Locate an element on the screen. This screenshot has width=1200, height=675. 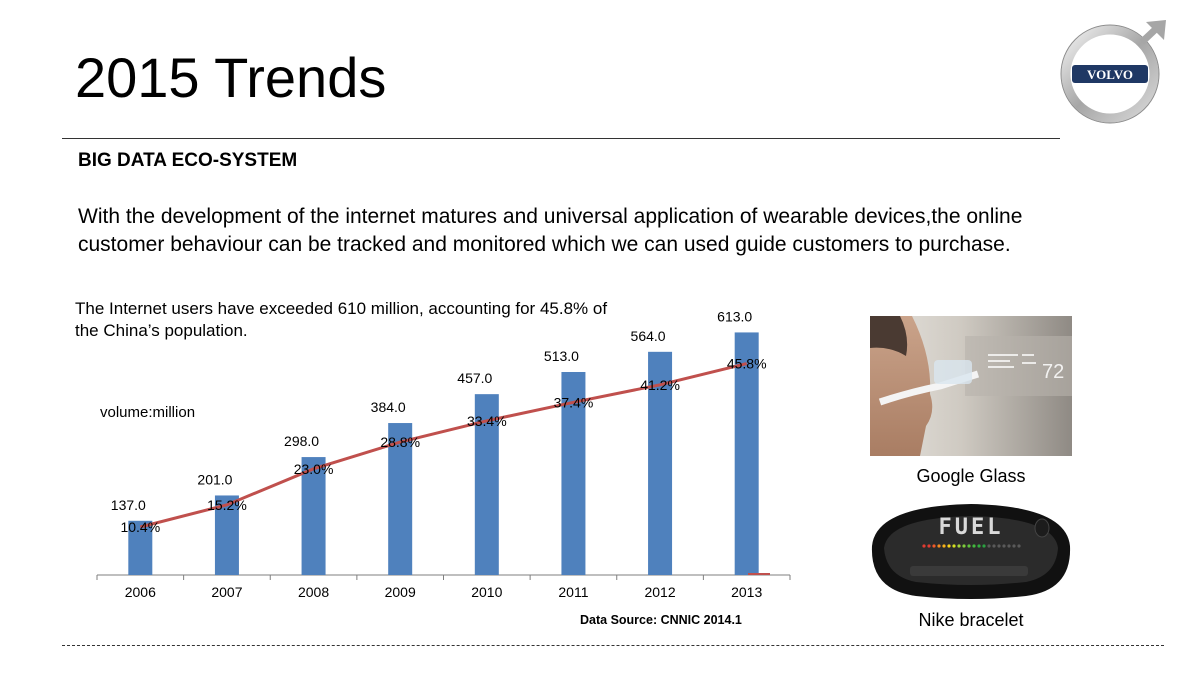
bar-label-2011: 513.0 is located at coordinates (561, 356).